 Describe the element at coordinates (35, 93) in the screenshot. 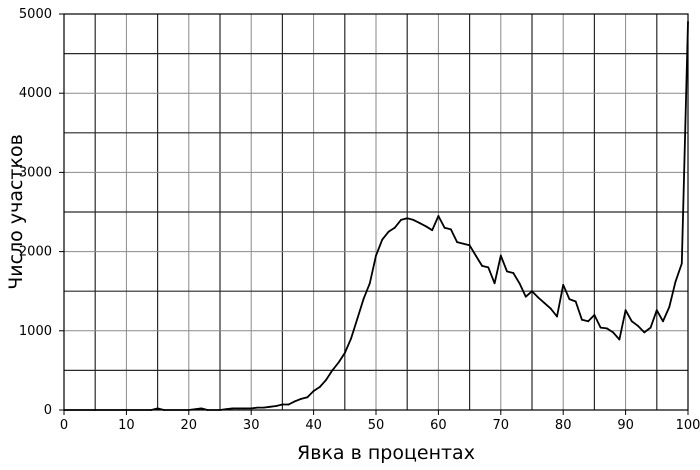

I see `y-tick-label: 4000` at that location.